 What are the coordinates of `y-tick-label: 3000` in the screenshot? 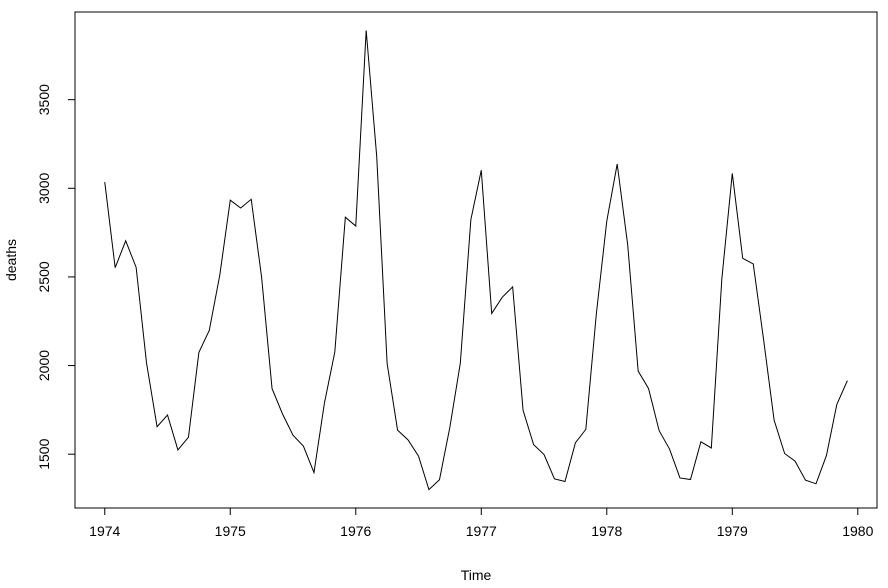 It's located at (44, 188).